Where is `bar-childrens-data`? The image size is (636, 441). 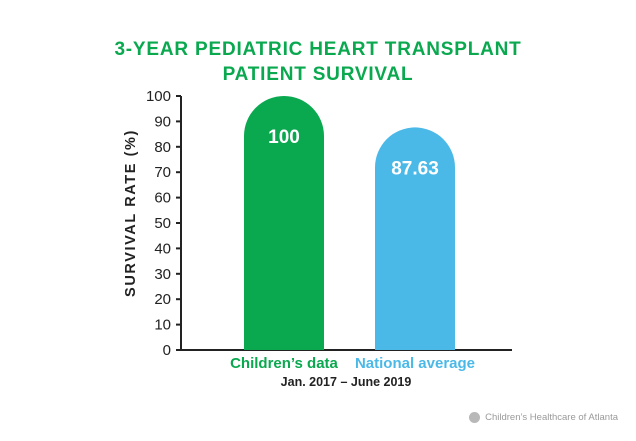
bar-childrens-data is located at coordinates (284, 223).